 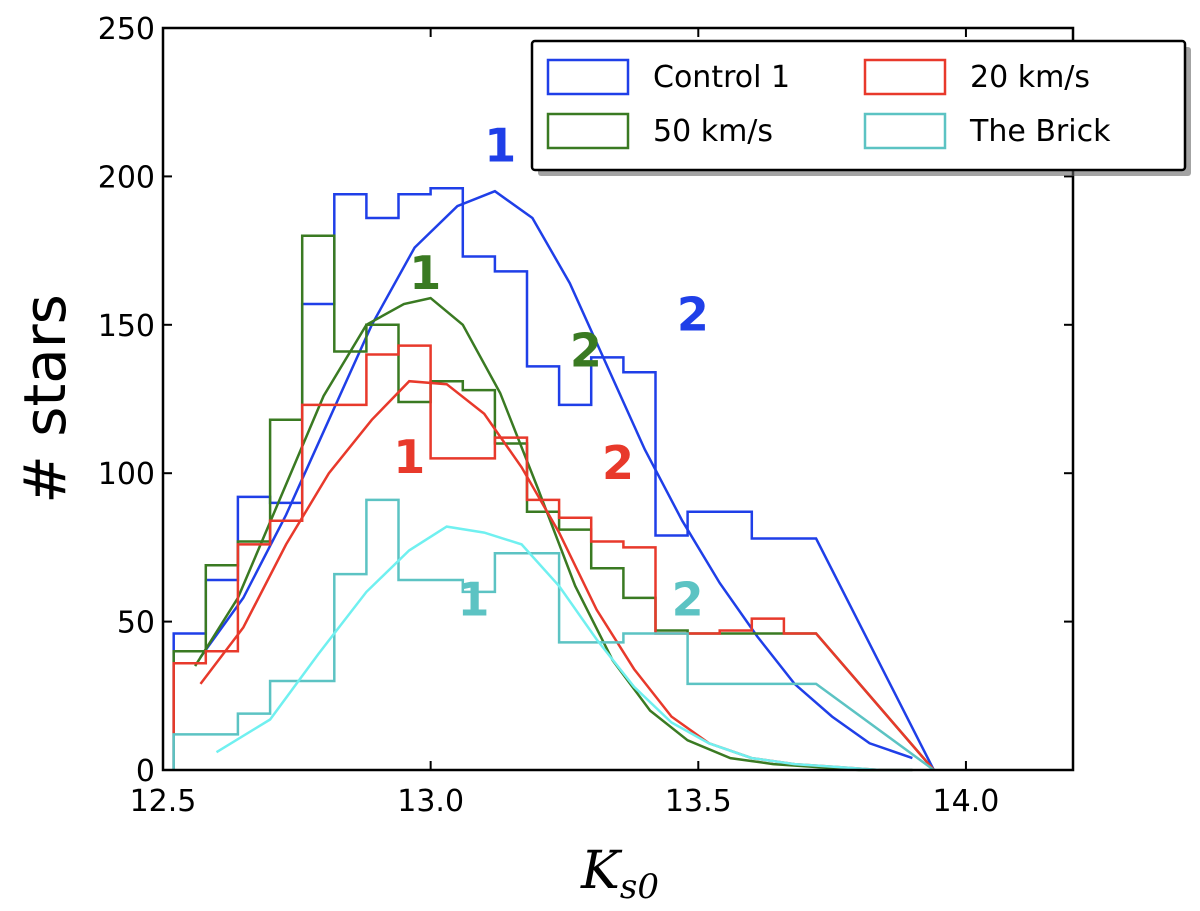 What do you see at coordinates (618, 463) in the screenshot?
I see `annotation-20-km-s-2: 2` at bounding box center [618, 463].